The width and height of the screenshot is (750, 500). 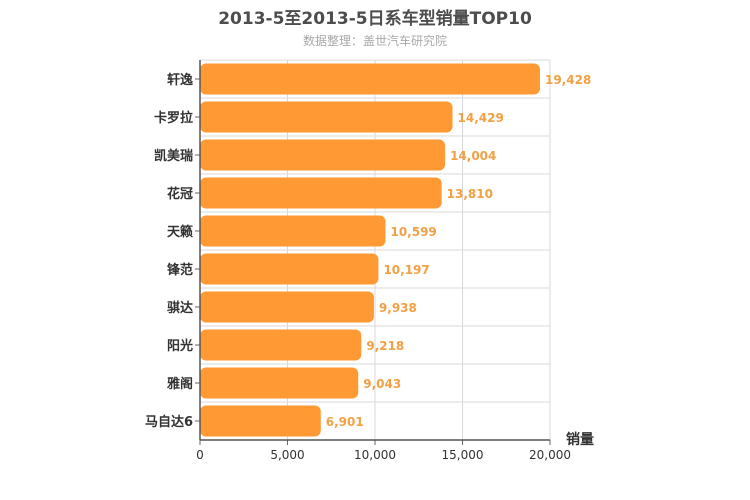 What do you see at coordinates (463, 455) in the screenshot?
I see `x-tick-label: 15,000` at bounding box center [463, 455].